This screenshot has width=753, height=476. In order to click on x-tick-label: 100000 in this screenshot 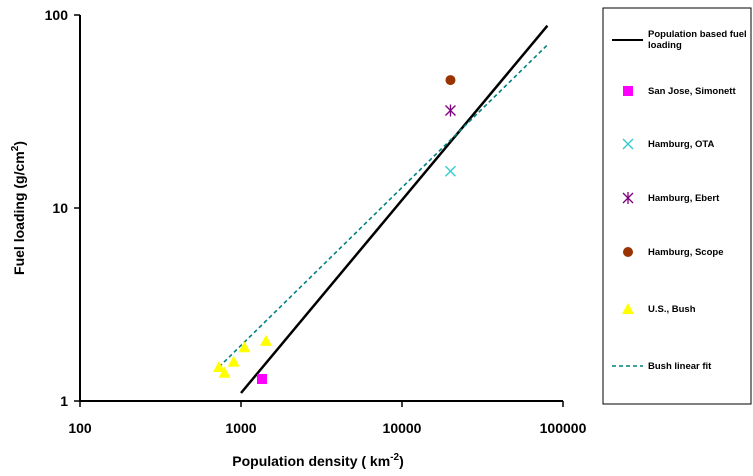, I will do `click(563, 428)`.